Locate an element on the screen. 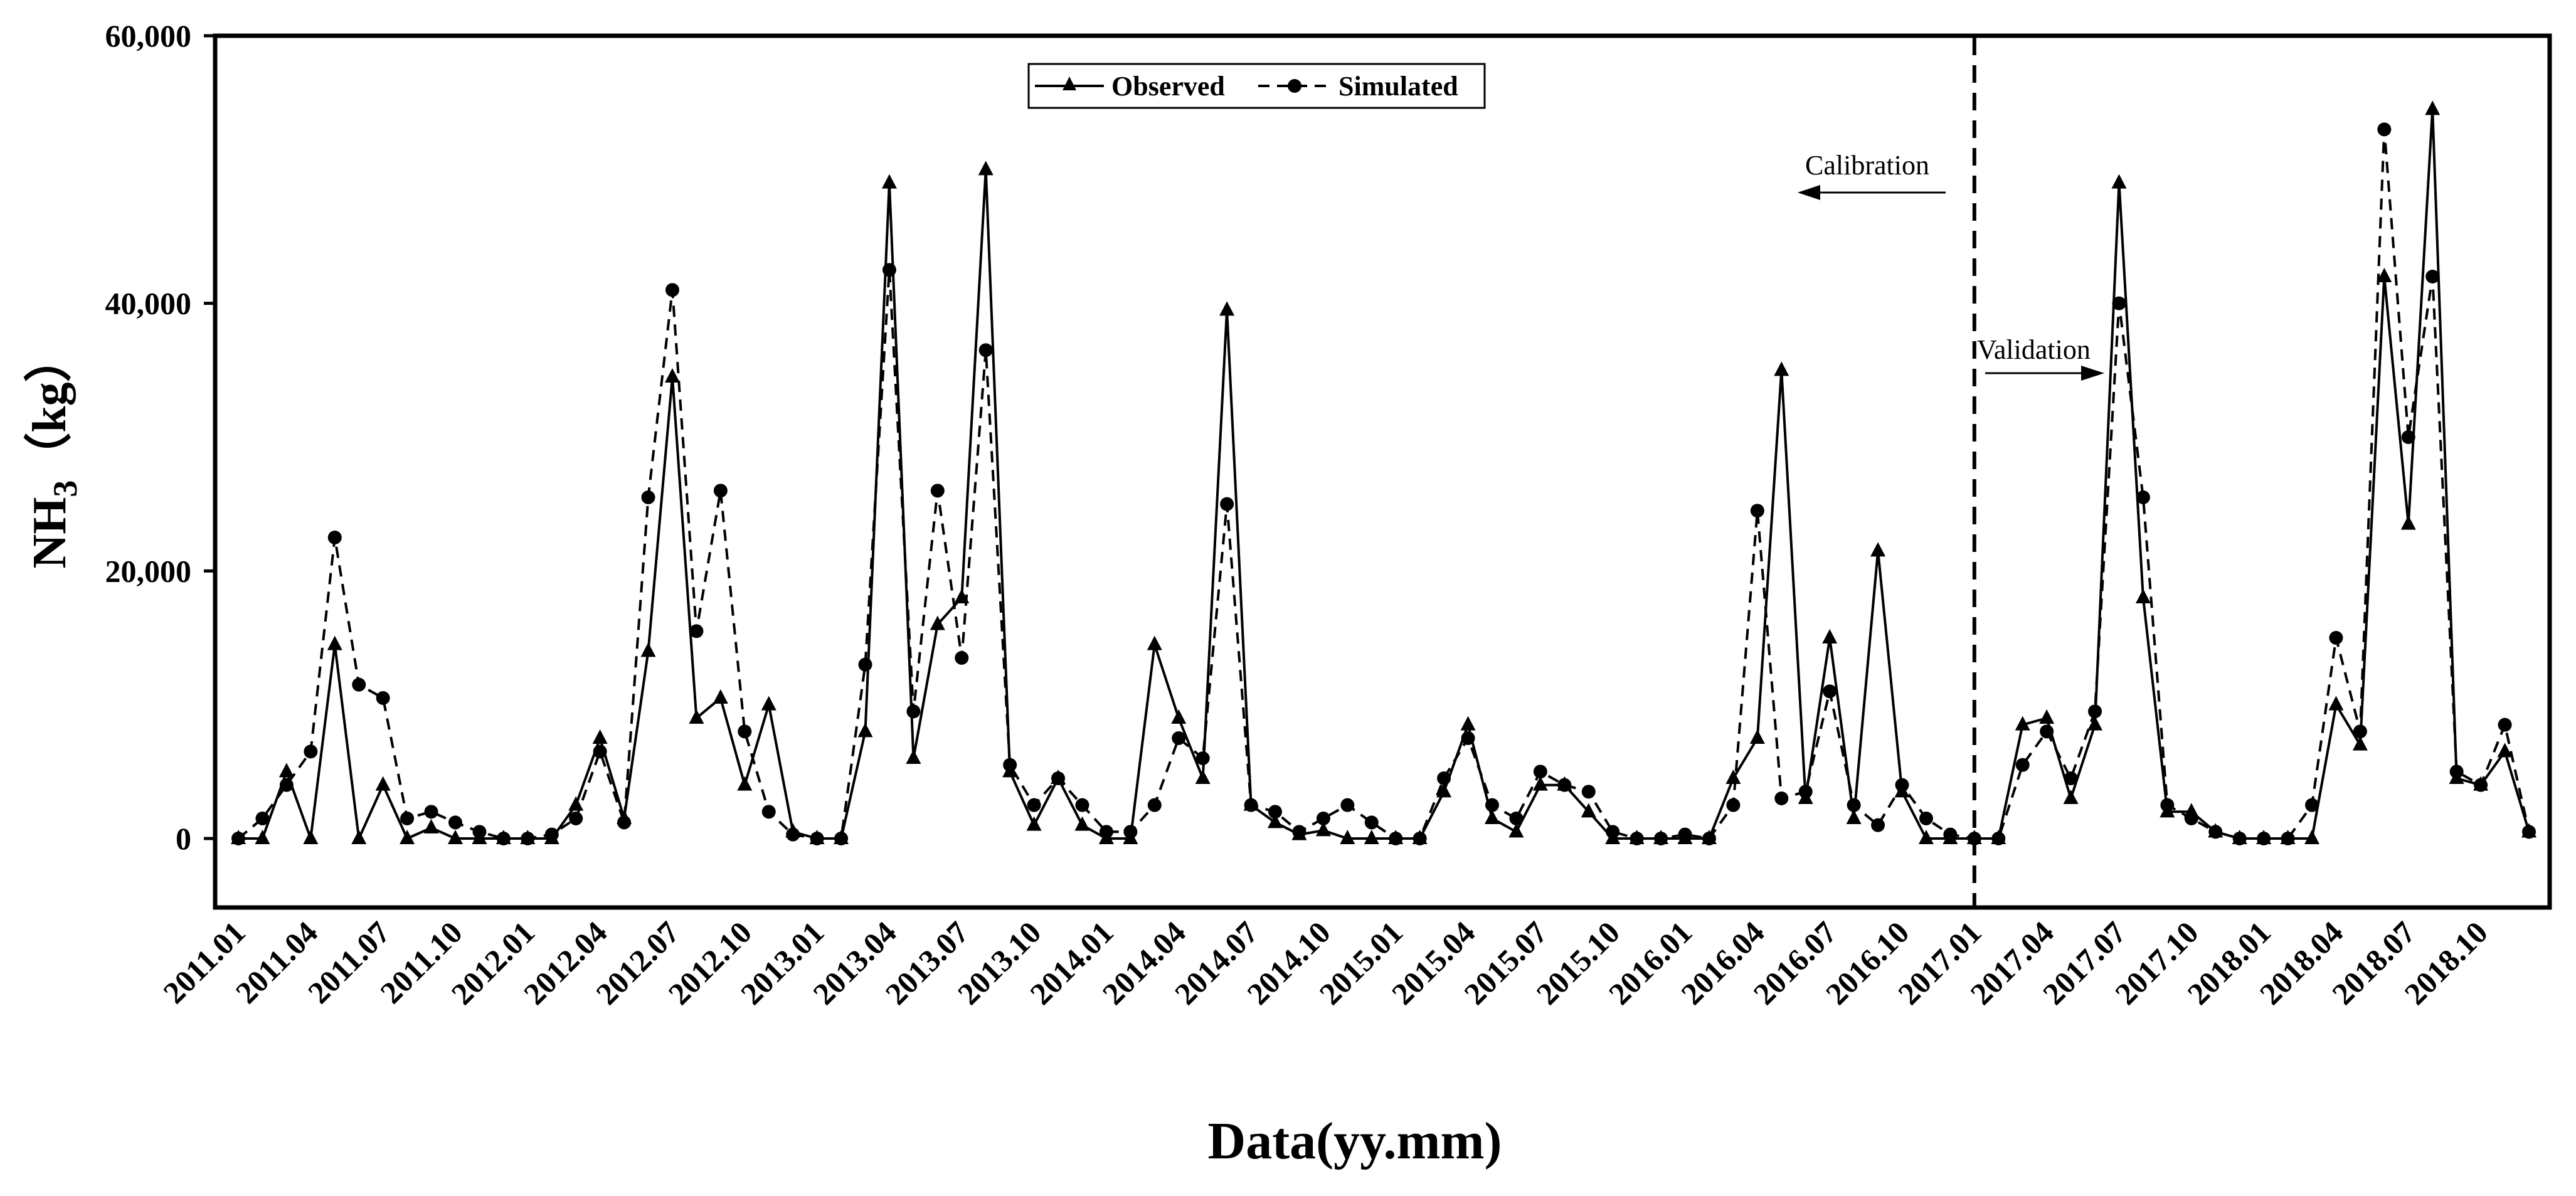 The height and width of the screenshot is (1196, 2576). legend: Observed Simulated is located at coordinates (1256, 86).